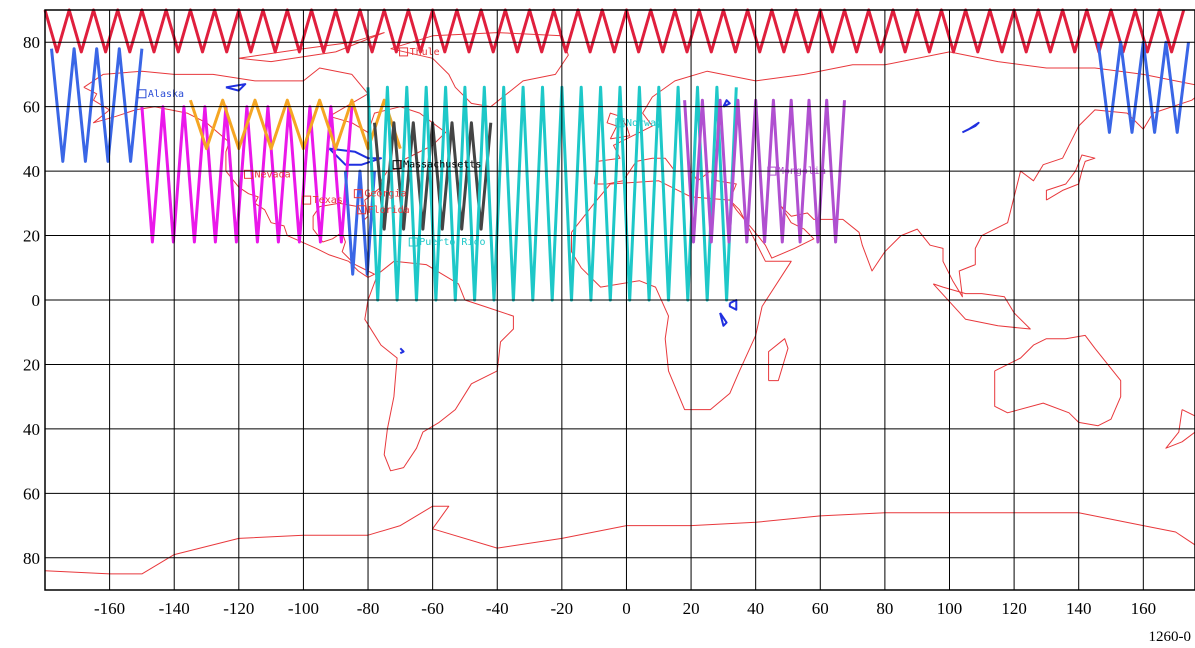 The image size is (1195, 648). I want to click on place-label: Texas, so click(328, 200).